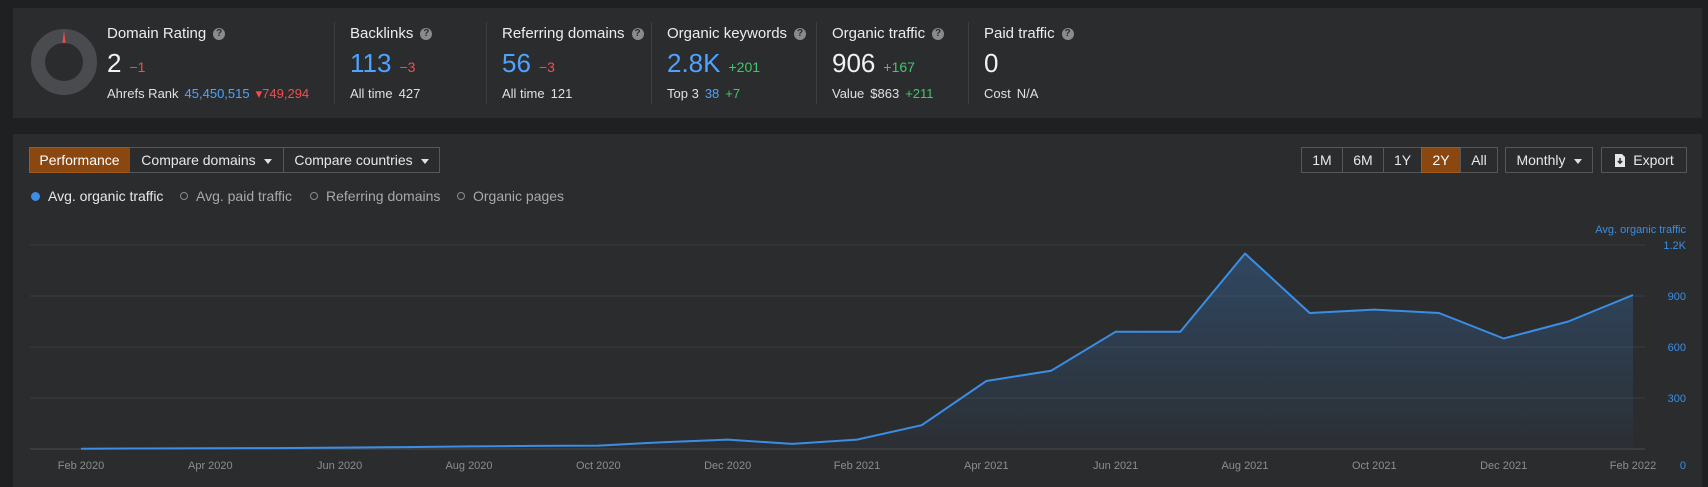 Image resolution: width=1708 pixels, height=487 pixels. I want to click on backlinks-label: Backlinks, so click(382, 33).